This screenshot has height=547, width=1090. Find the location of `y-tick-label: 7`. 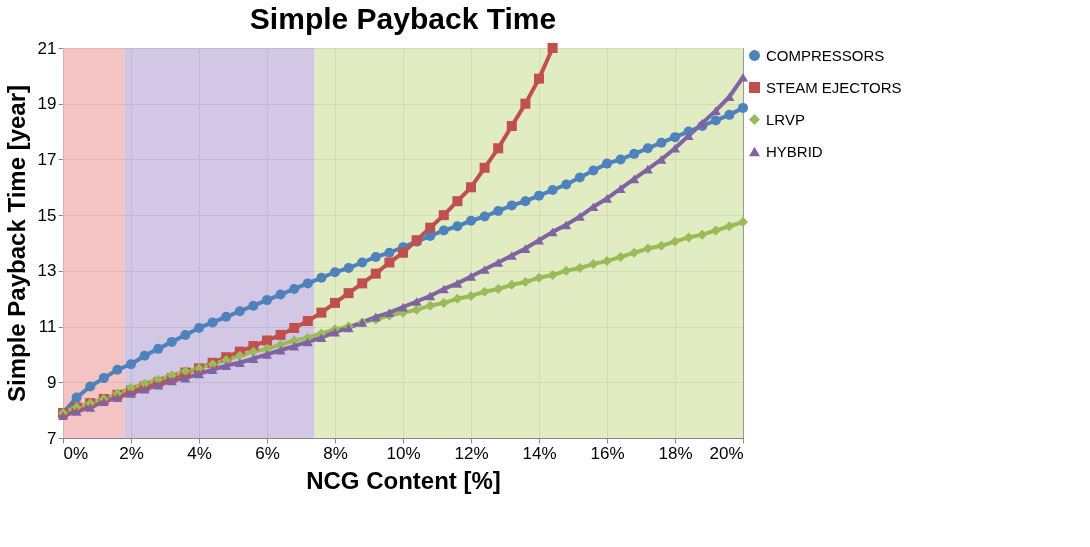

y-tick-label: 7 is located at coordinates (52, 438).